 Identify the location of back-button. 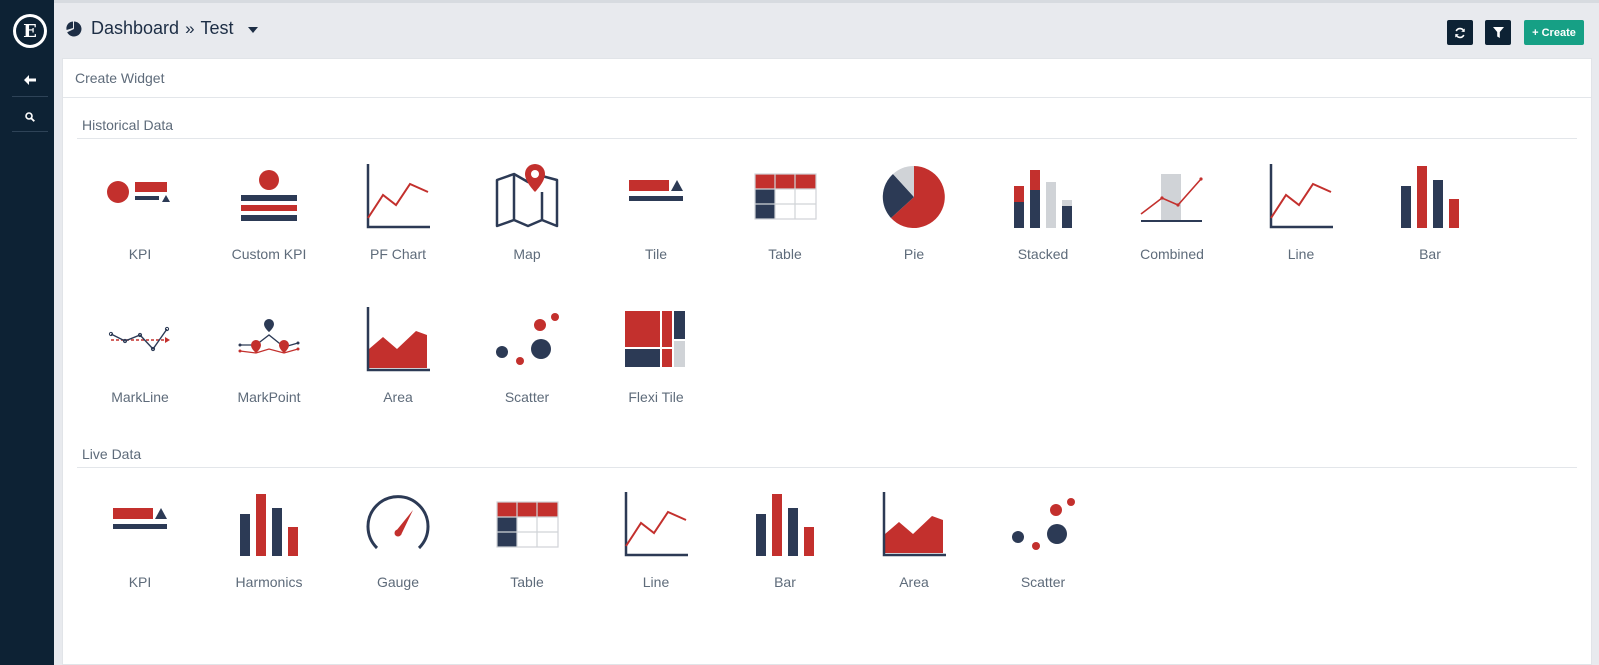
(30, 80).